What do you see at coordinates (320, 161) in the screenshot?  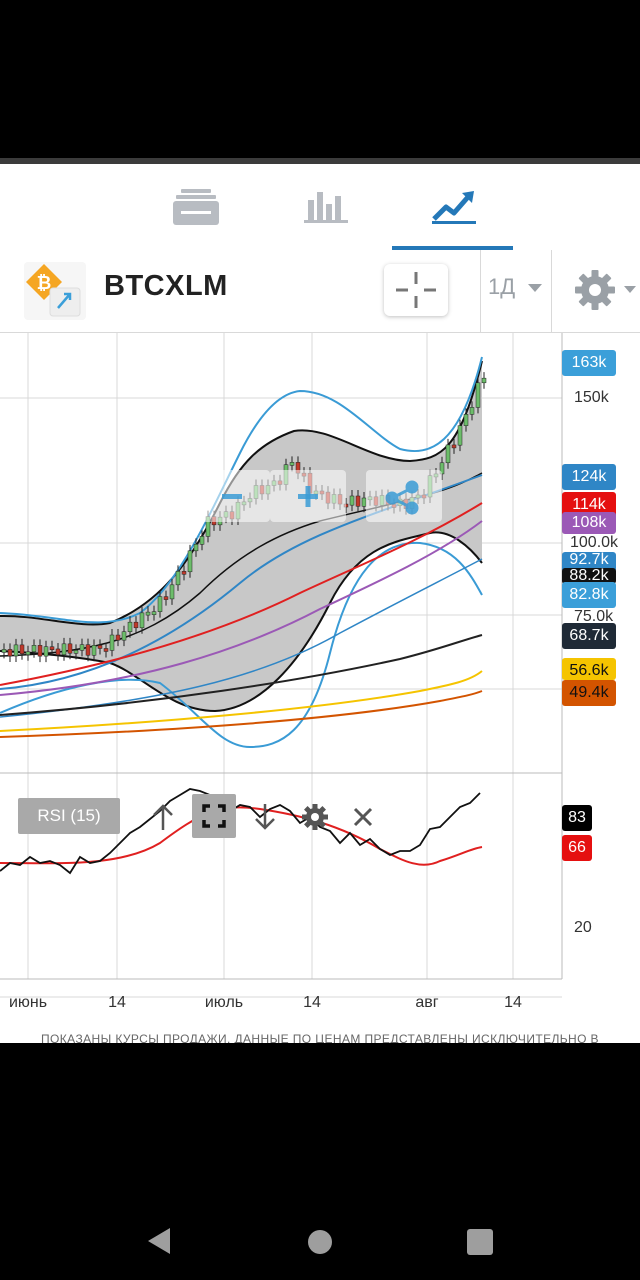 I see `top-divider` at bounding box center [320, 161].